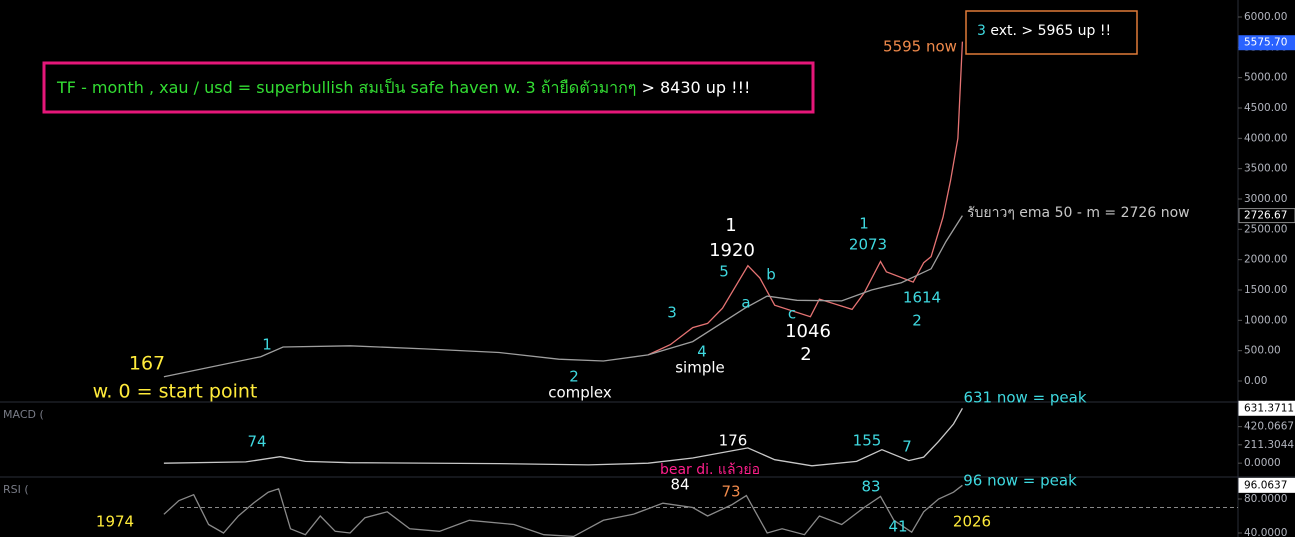 The height and width of the screenshot is (537, 1295). Describe the element at coordinates (700, 368) in the screenshot. I see `annotation: simple` at that location.